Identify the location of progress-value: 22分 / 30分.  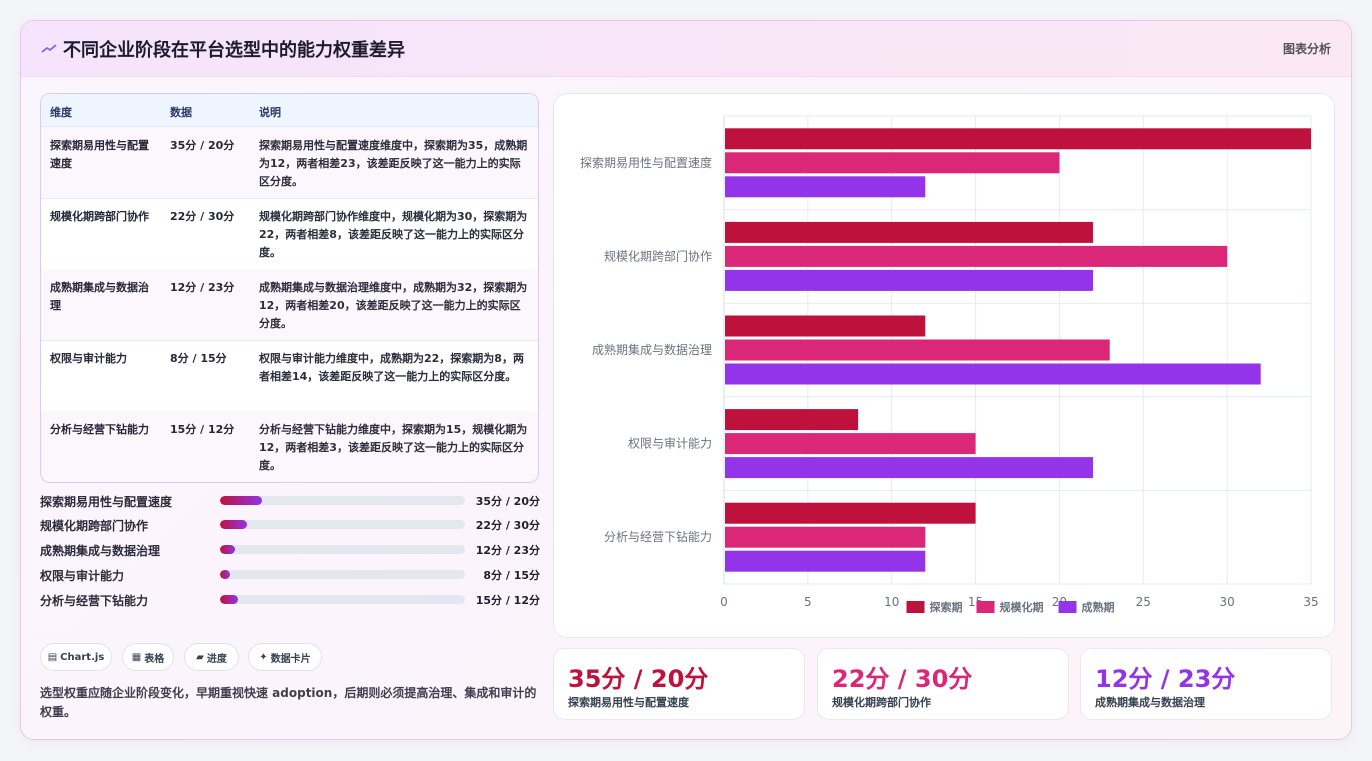
(507, 525).